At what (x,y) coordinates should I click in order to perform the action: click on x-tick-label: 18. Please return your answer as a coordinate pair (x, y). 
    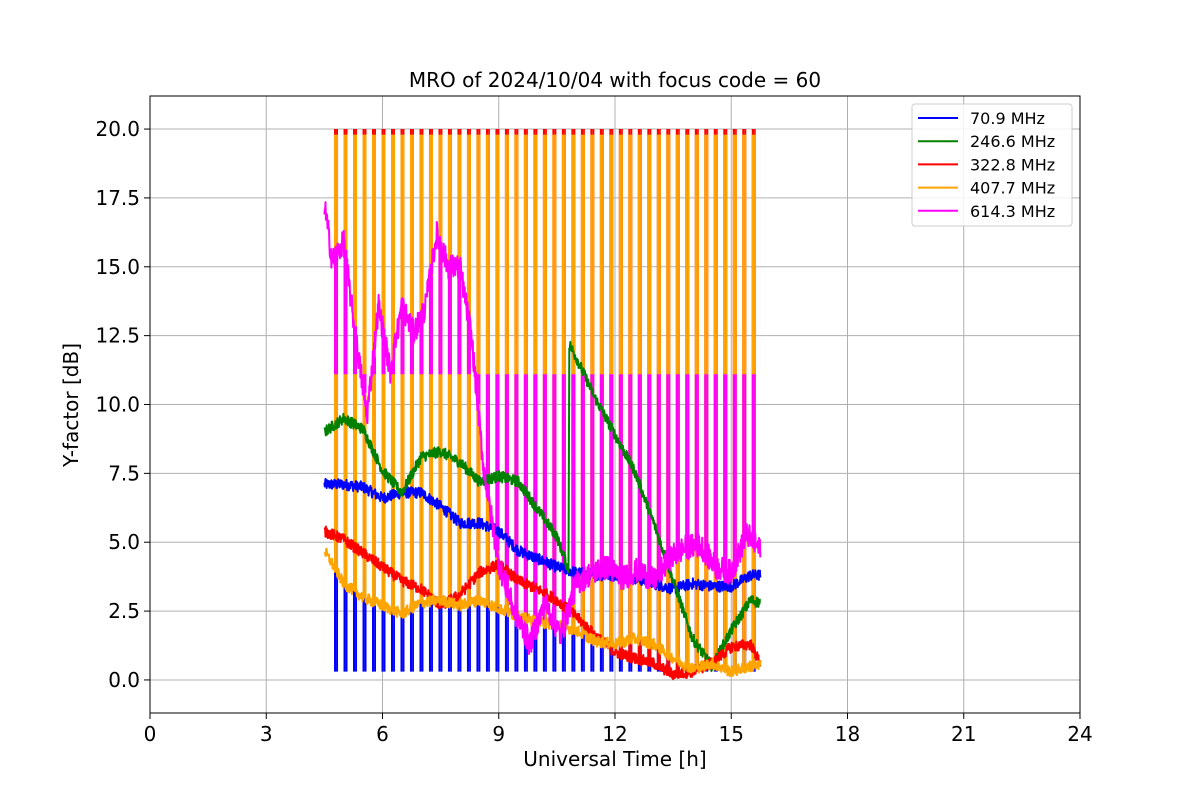
    Looking at the image, I should click on (847, 734).